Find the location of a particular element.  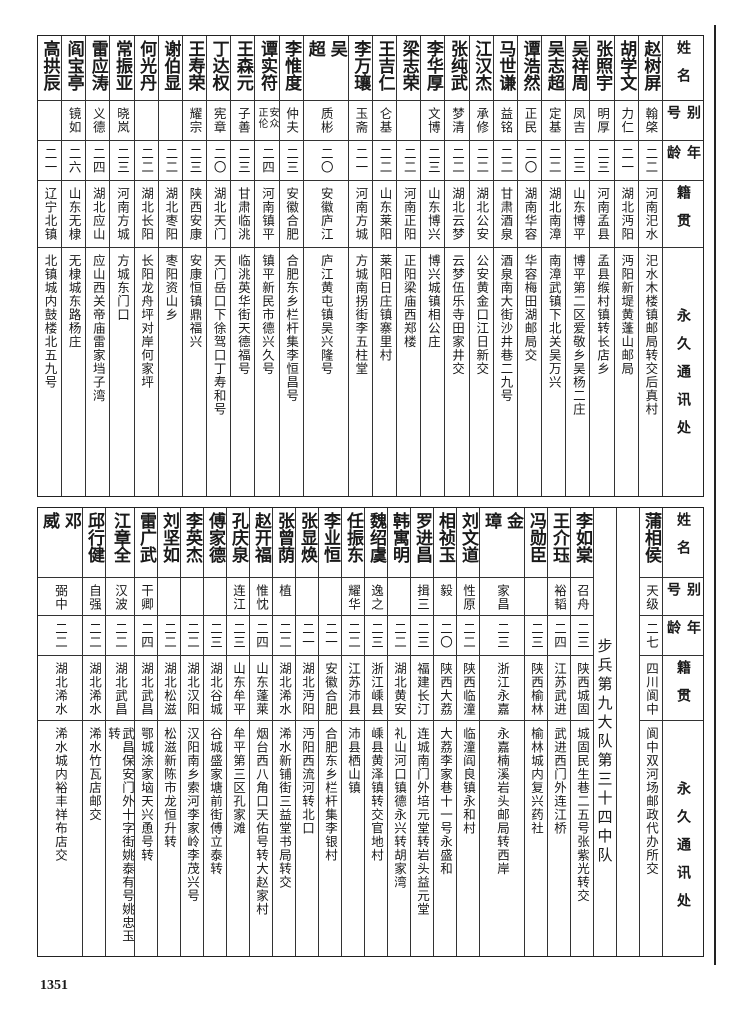

alias-cell: 惟忱 is located at coordinates (261, 597).